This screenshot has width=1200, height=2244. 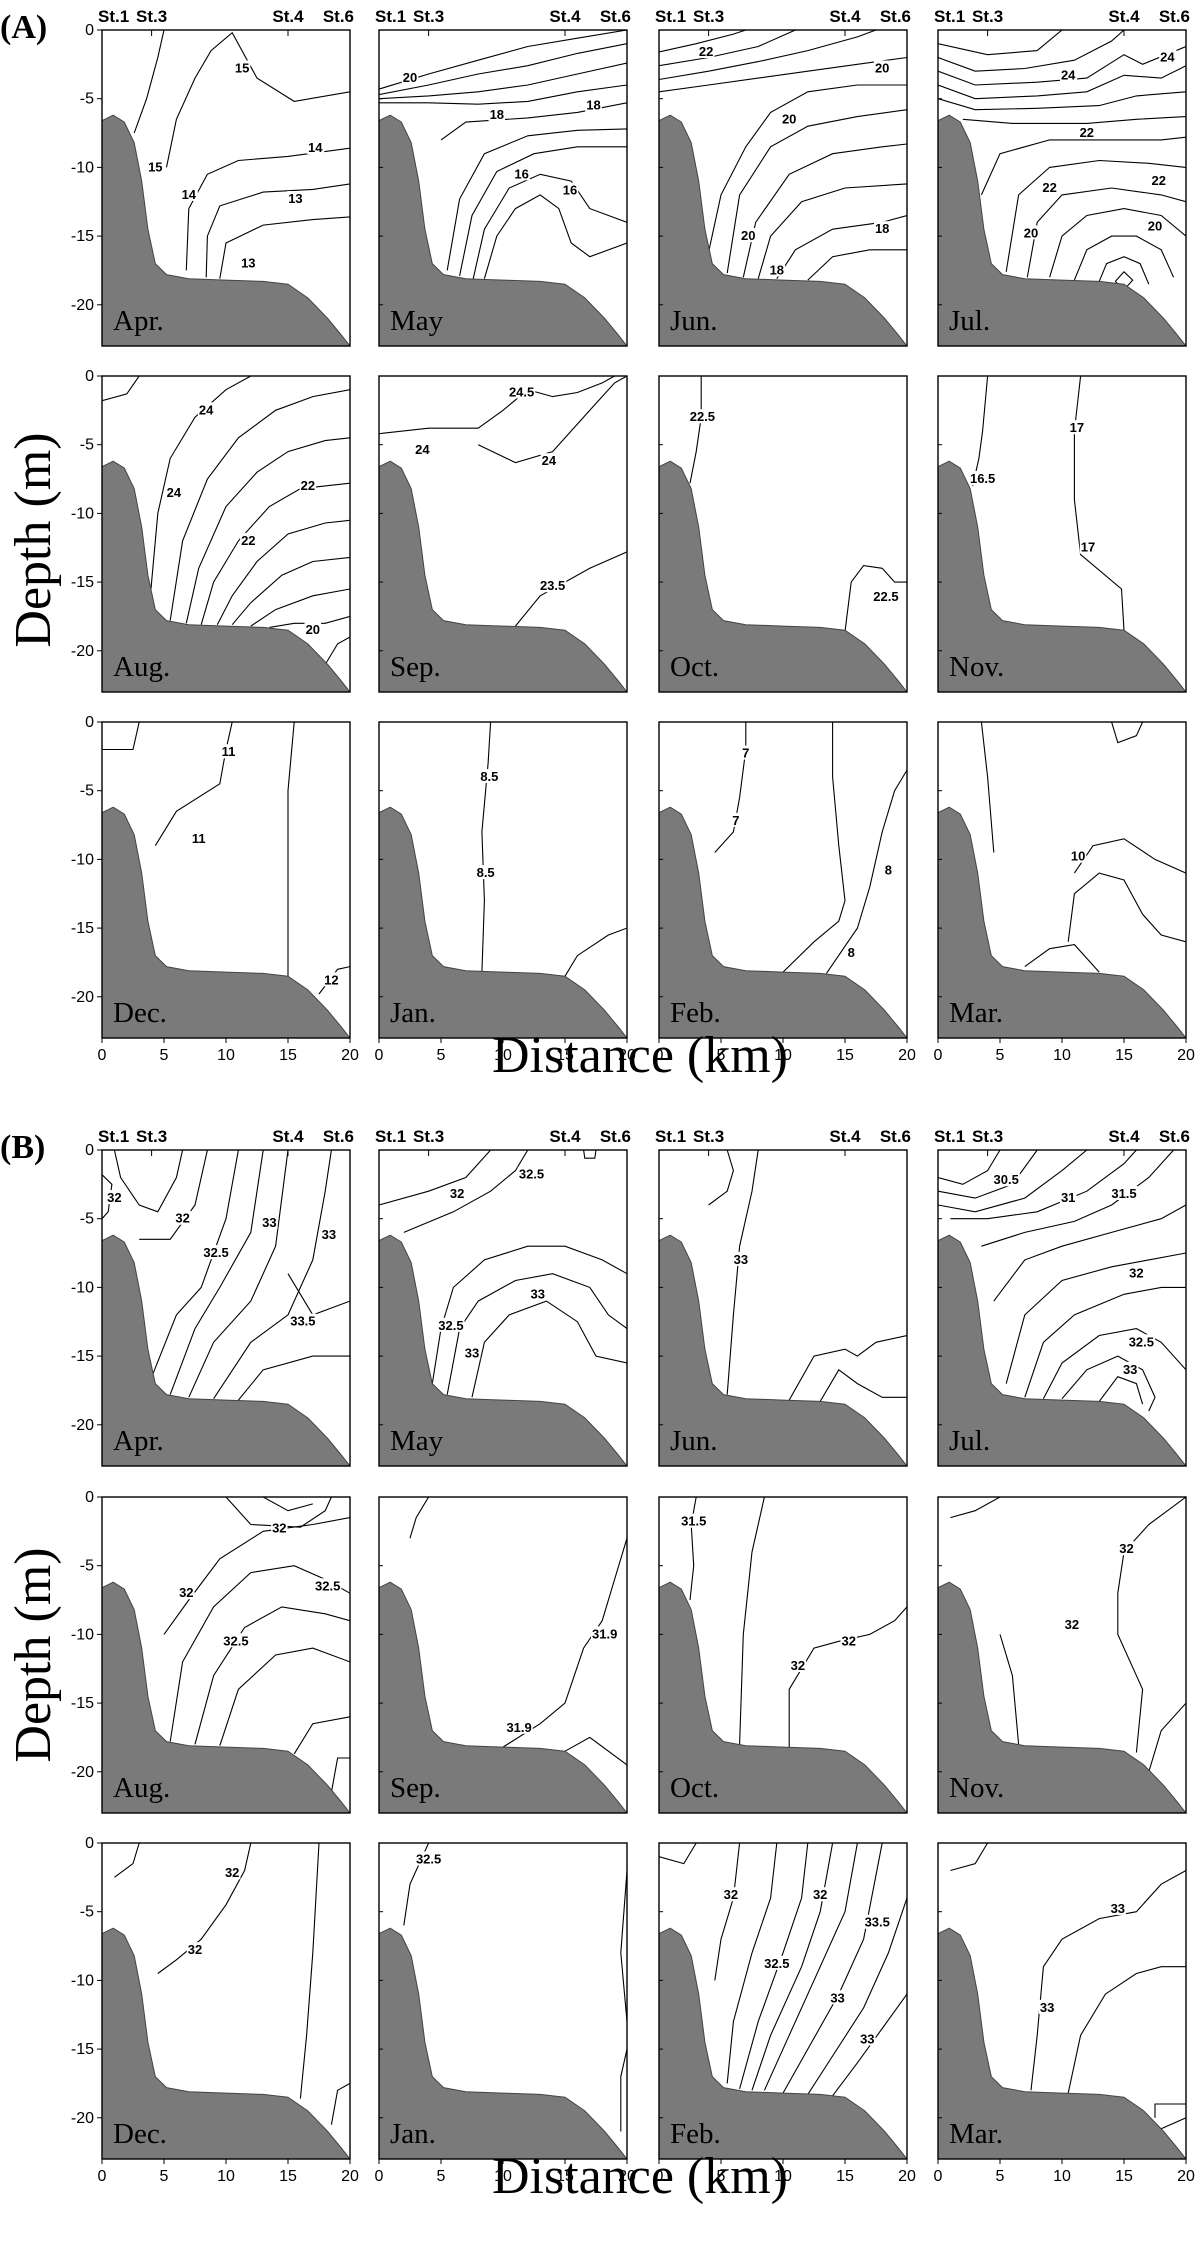 I want to click on contour-label: 31.5, so click(x=693, y=1521).